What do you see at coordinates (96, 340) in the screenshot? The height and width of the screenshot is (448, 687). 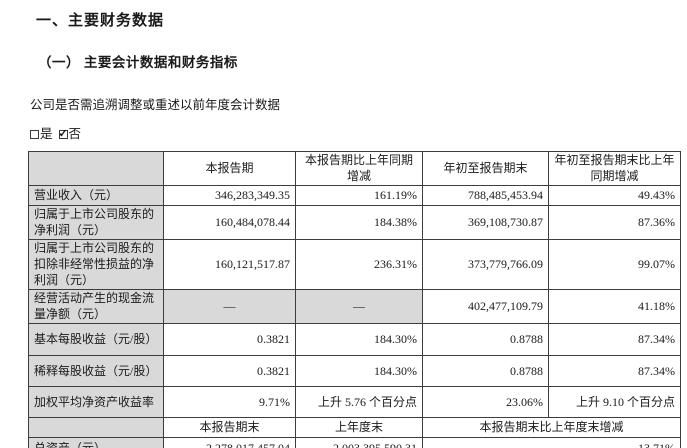 I see `row-label: 基本每股收益（元/股）` at bounding box center [96, 340].